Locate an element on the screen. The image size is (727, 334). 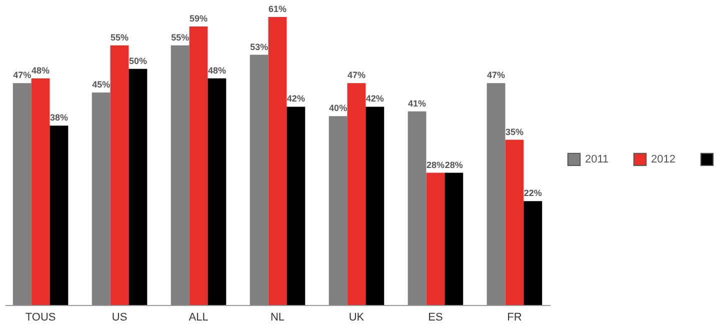
data-label: 50% is located at coordinates (137, 61).